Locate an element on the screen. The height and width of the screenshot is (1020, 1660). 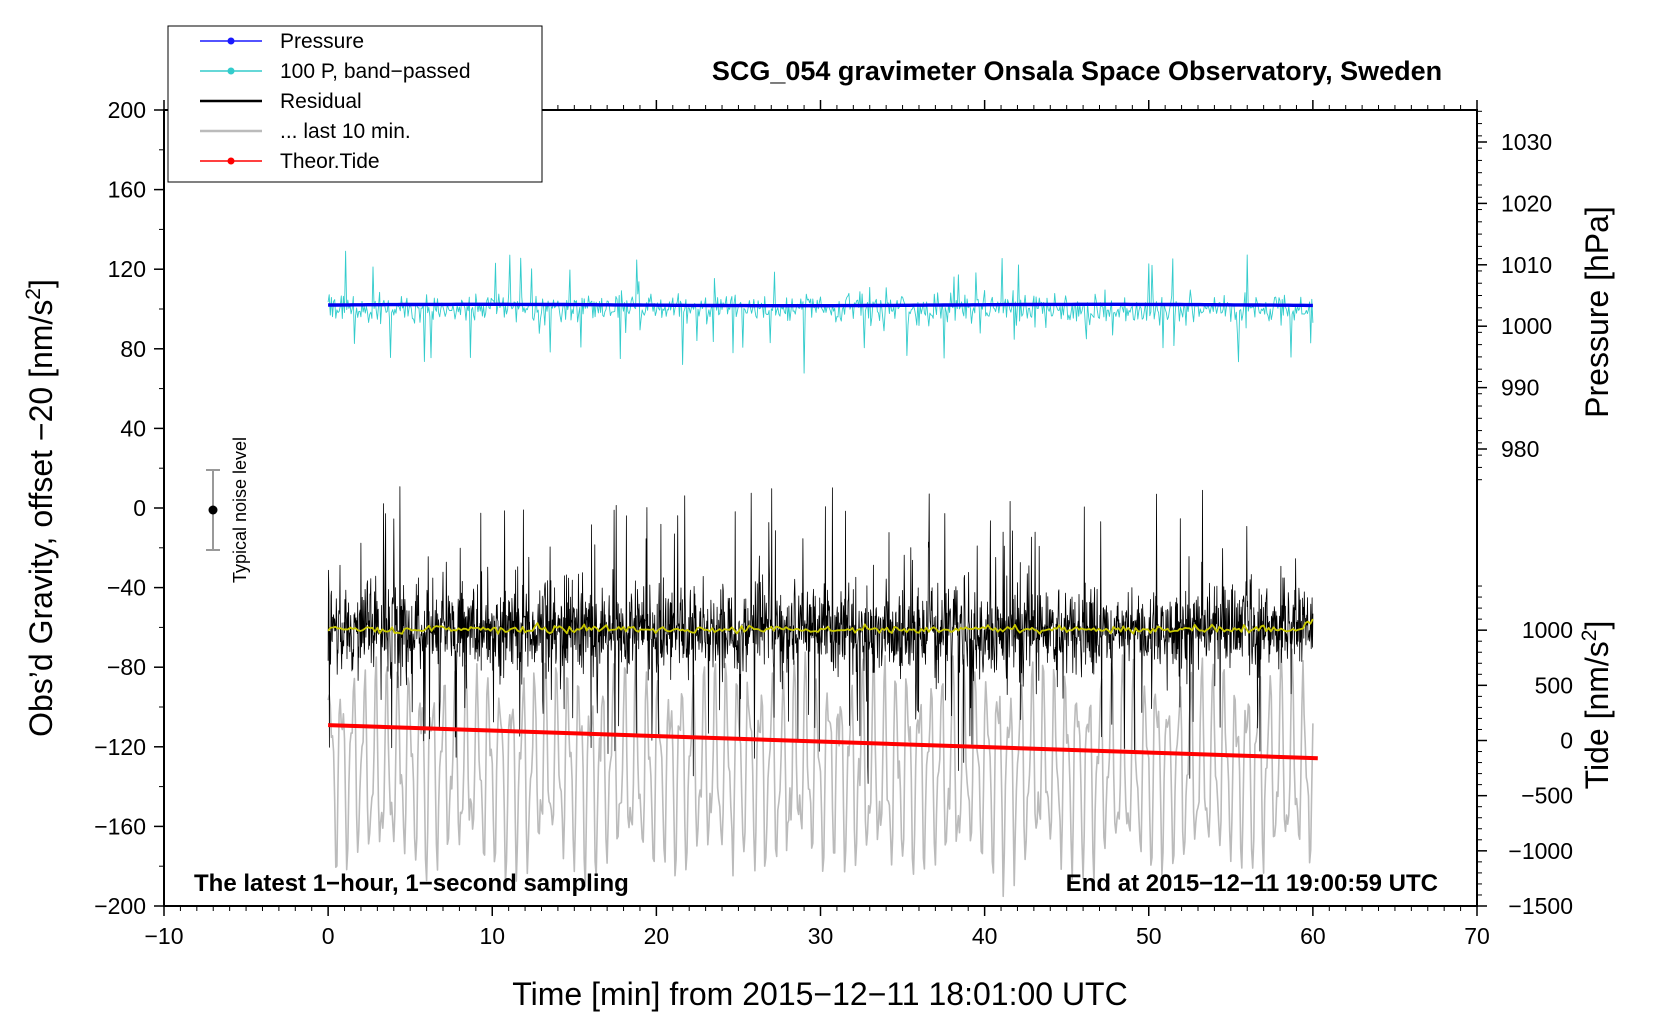
y-pressure-tick-label: 990 is located at coordinates (1520, 388).